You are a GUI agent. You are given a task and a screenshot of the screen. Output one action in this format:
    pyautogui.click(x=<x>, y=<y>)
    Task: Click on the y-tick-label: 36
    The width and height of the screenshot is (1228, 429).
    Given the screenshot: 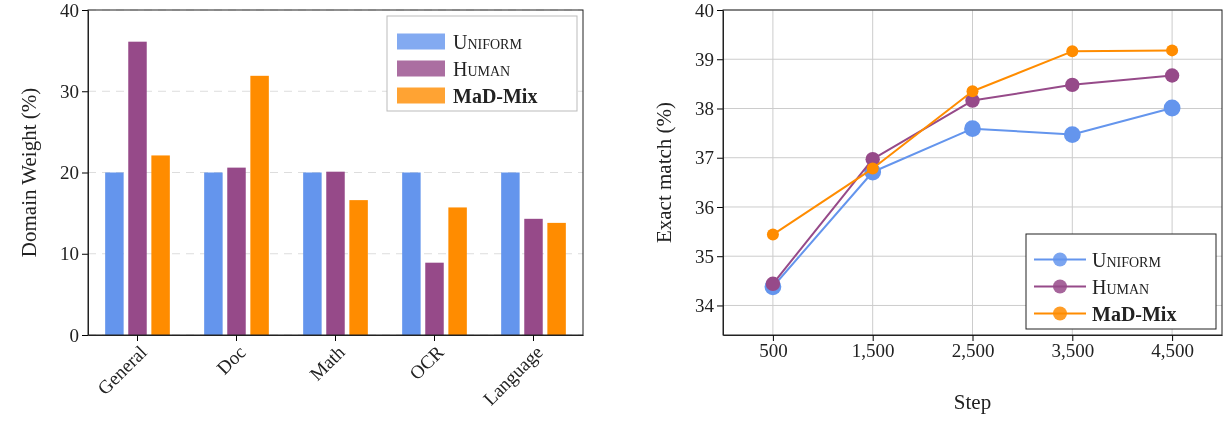 What is the action you would take?
    pyautogui.click(x=704, y=207)
    